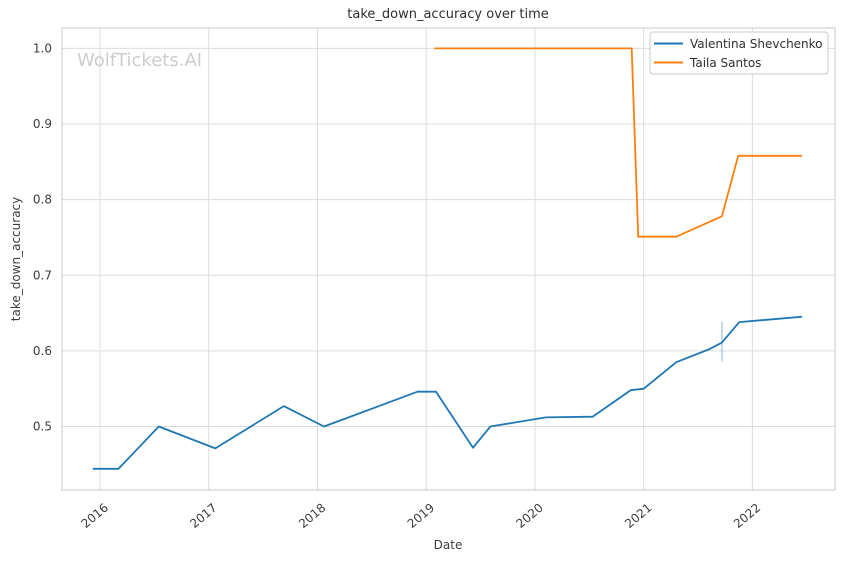 Image resolution: width=844 pixels, height=561 pixels. I want to click on legend-label-valentina-shevchenko: Valentina Shevchenko, so click(756, 44).